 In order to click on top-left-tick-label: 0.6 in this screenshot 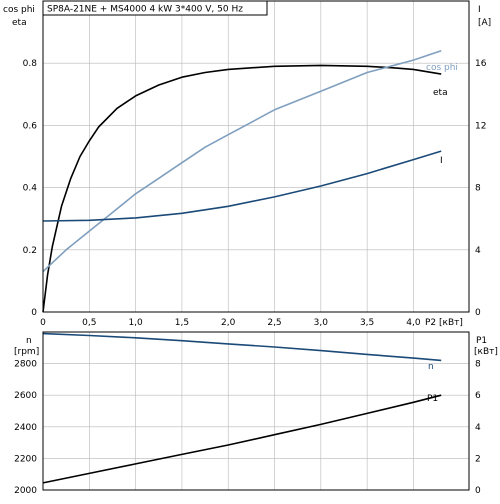, I will do `click(30, 126)`.